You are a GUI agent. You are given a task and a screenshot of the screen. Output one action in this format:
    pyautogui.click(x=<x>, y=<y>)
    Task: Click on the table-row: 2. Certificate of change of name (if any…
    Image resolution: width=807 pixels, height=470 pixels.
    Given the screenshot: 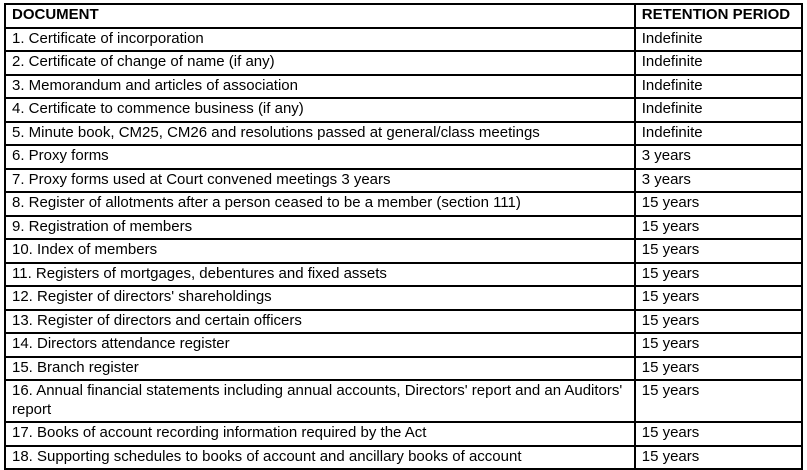 What is the action you would take?
    pyautogui.click(x=404, y=63)
    